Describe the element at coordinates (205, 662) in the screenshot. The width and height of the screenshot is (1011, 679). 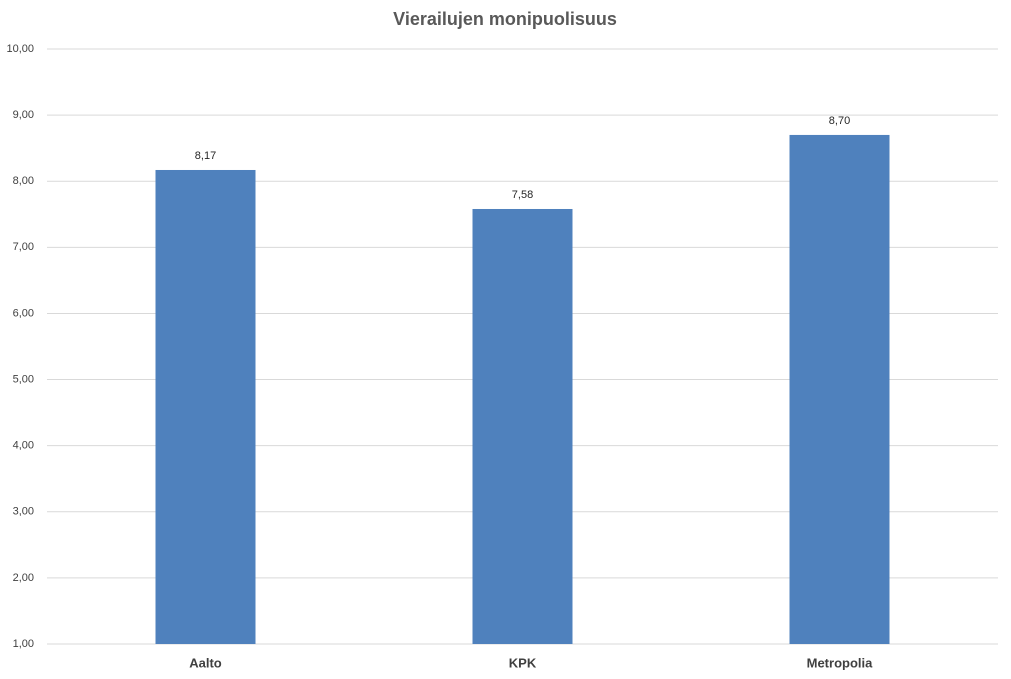
I see `x-tick-label: Aalto` at that location.